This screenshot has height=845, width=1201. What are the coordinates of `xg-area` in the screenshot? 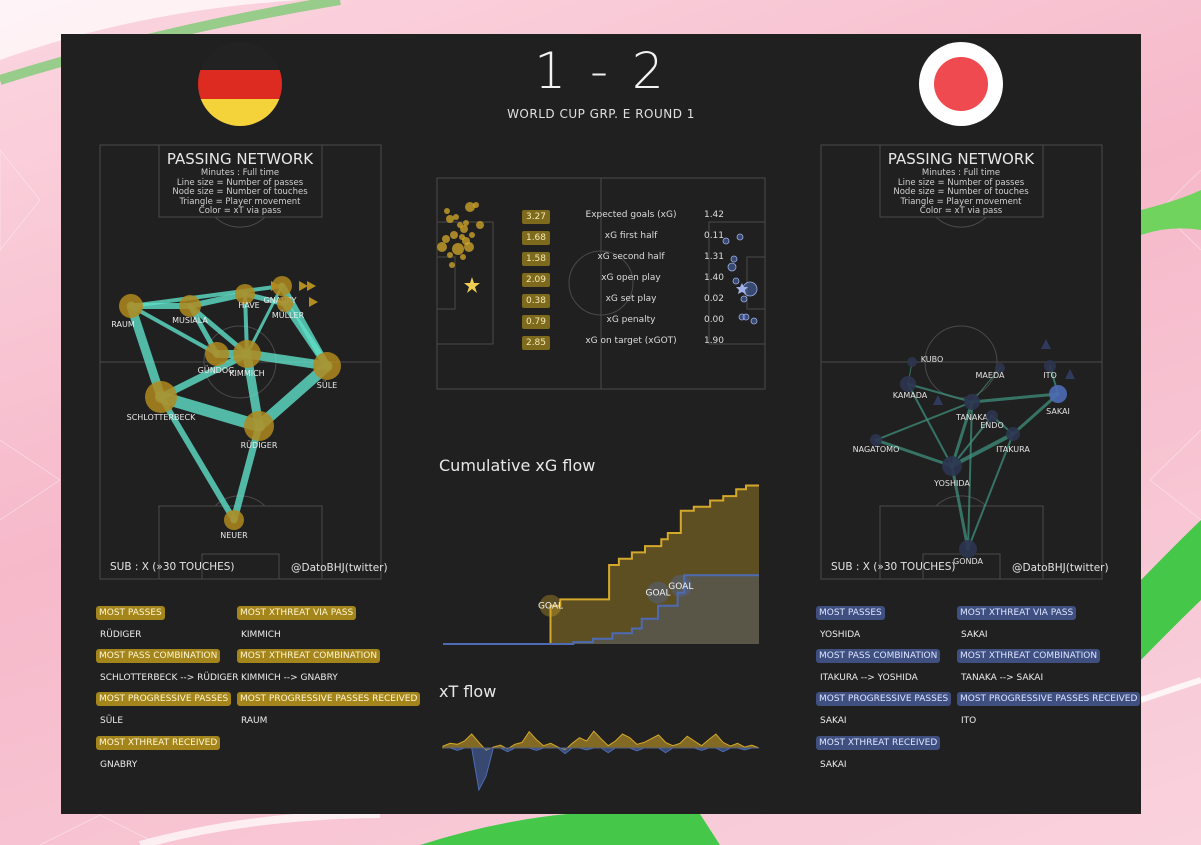 It's located at (601, 564).